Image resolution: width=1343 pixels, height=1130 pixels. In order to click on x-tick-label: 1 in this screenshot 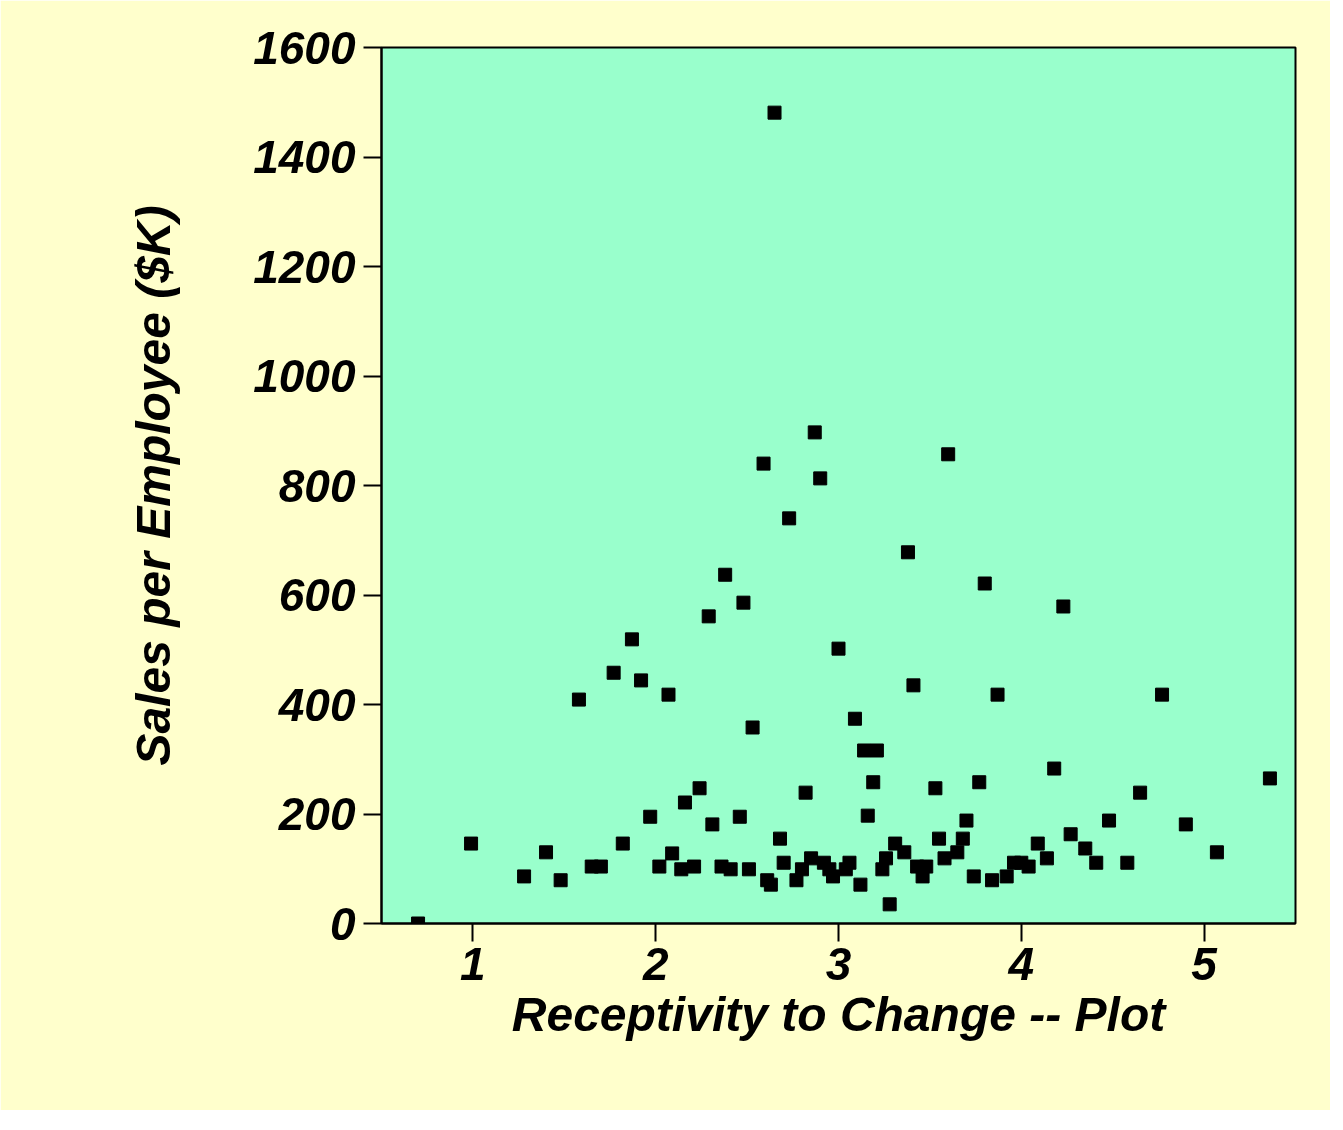, I will do `click(473, 963)`.